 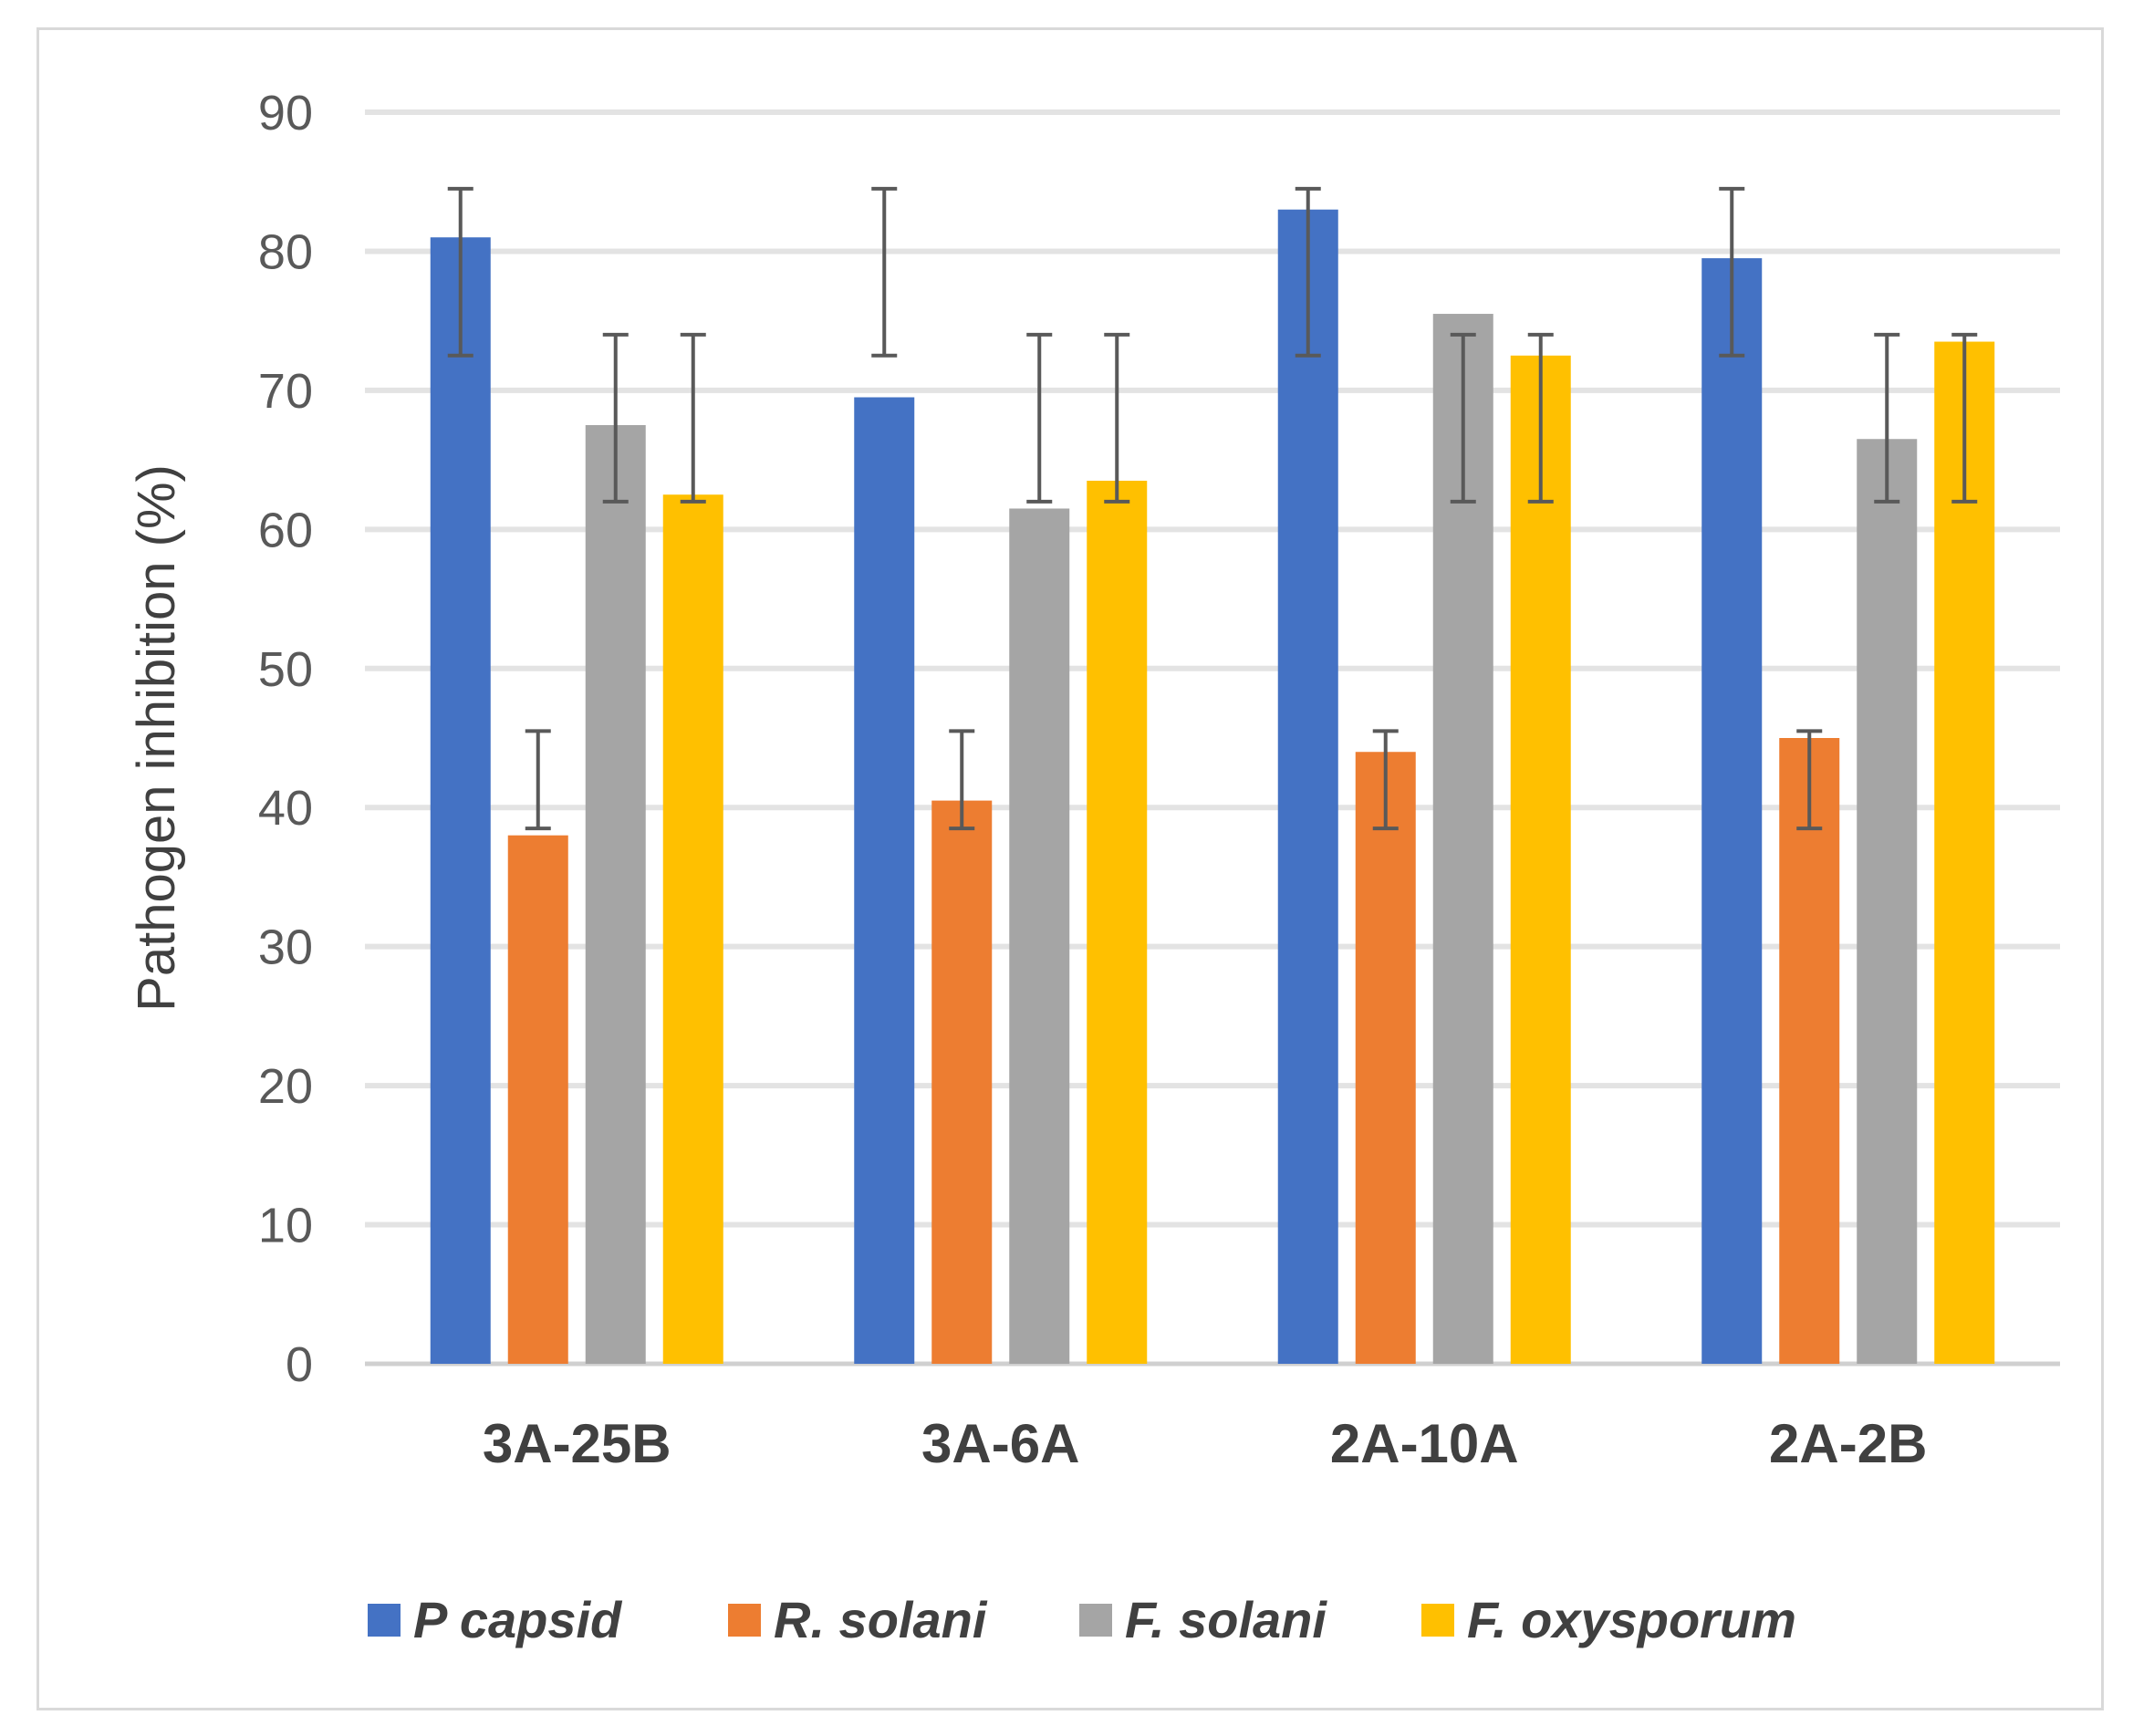 What do you see at coordinates (518, 1619) in the screenshot?
I see `legend-label: P capsid` at bounding box center [518, 1619].